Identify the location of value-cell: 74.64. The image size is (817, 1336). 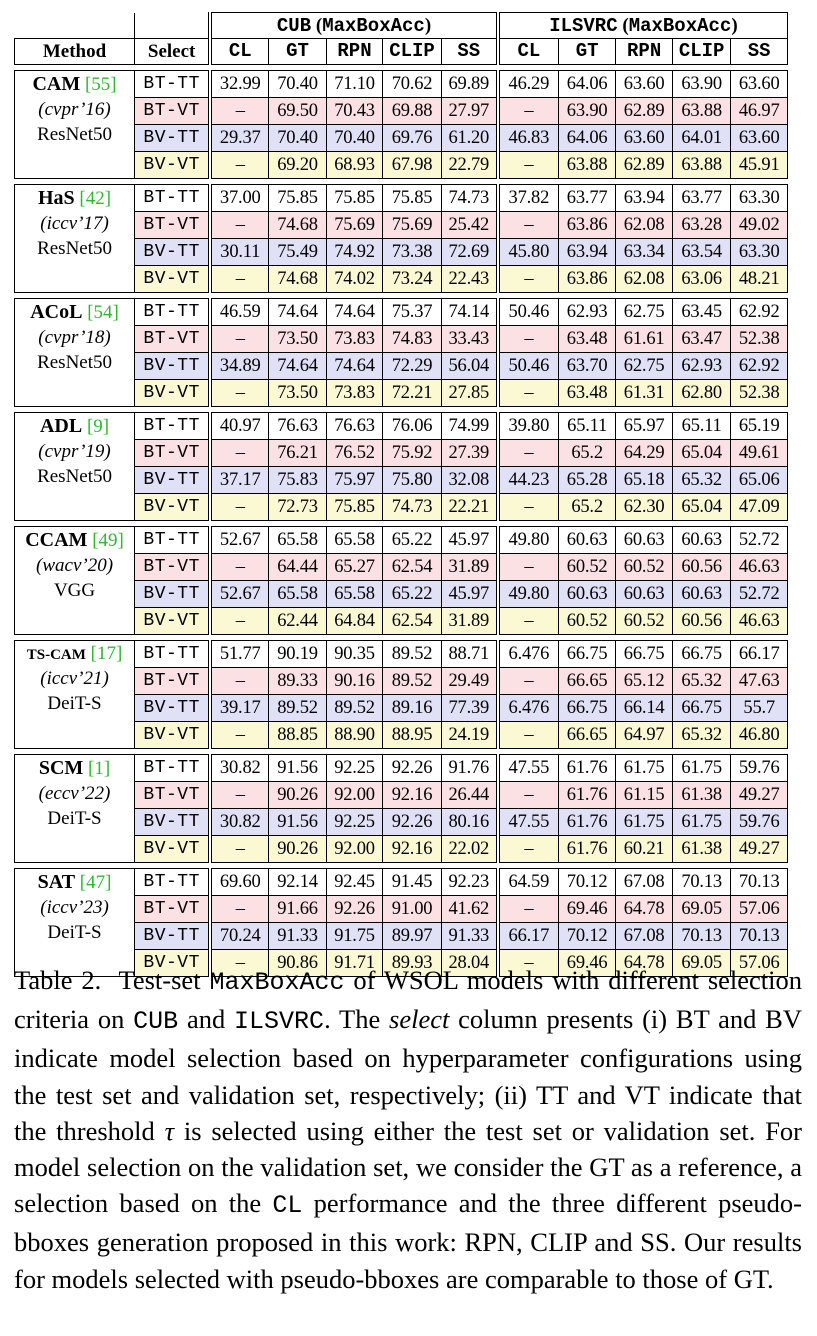
(297, 366).